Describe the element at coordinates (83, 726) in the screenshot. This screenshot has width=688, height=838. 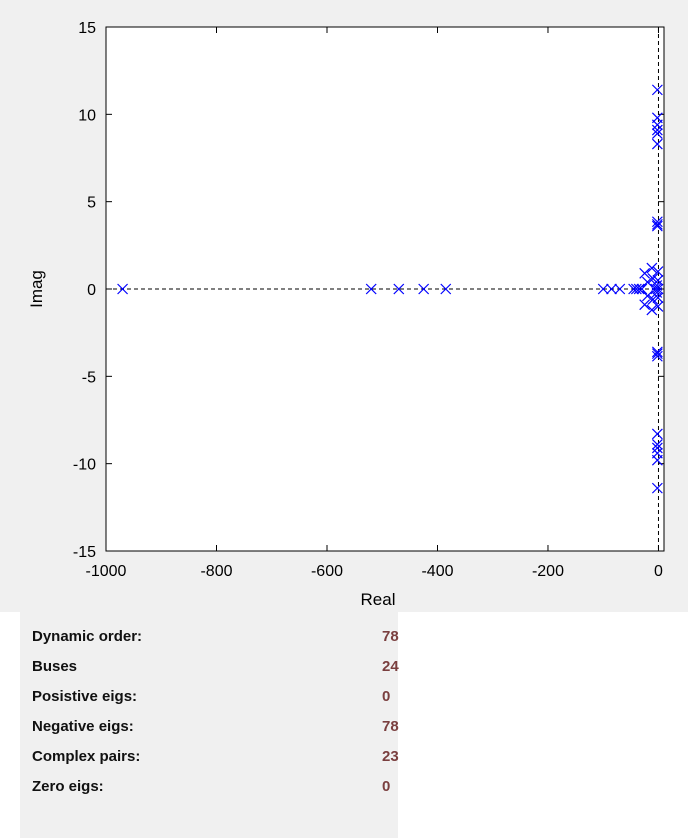
I see `stat-label: Negative eigs:` at that location.